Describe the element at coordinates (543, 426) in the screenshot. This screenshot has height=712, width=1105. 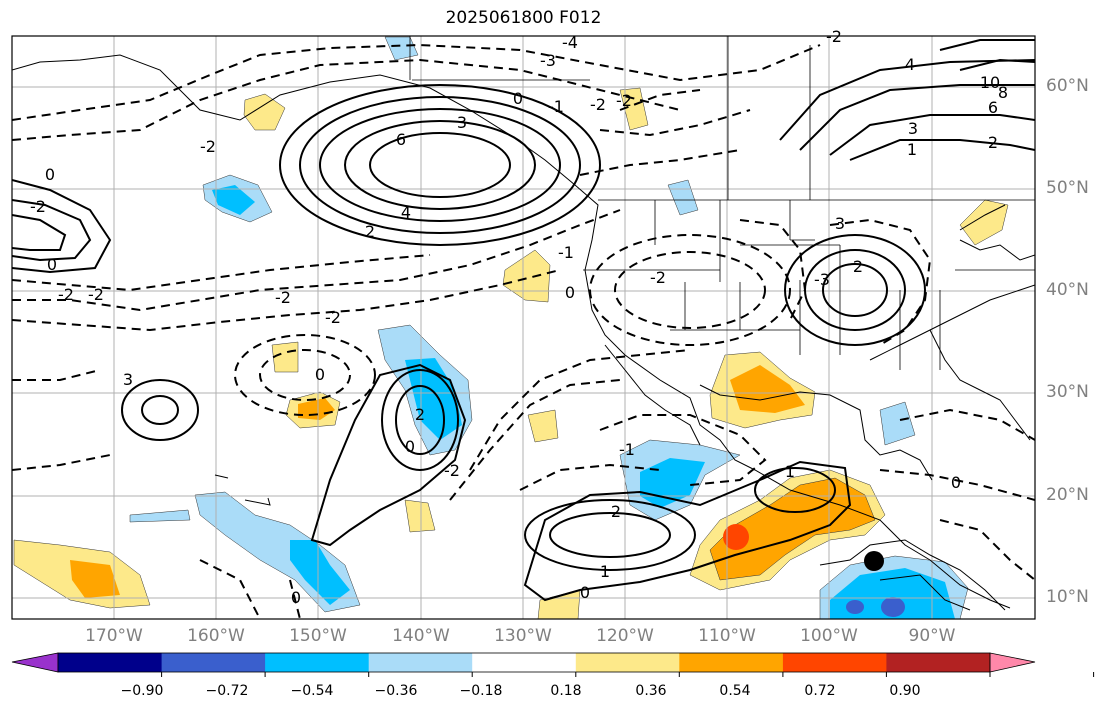
I see `warm-field-misc2` at that location.